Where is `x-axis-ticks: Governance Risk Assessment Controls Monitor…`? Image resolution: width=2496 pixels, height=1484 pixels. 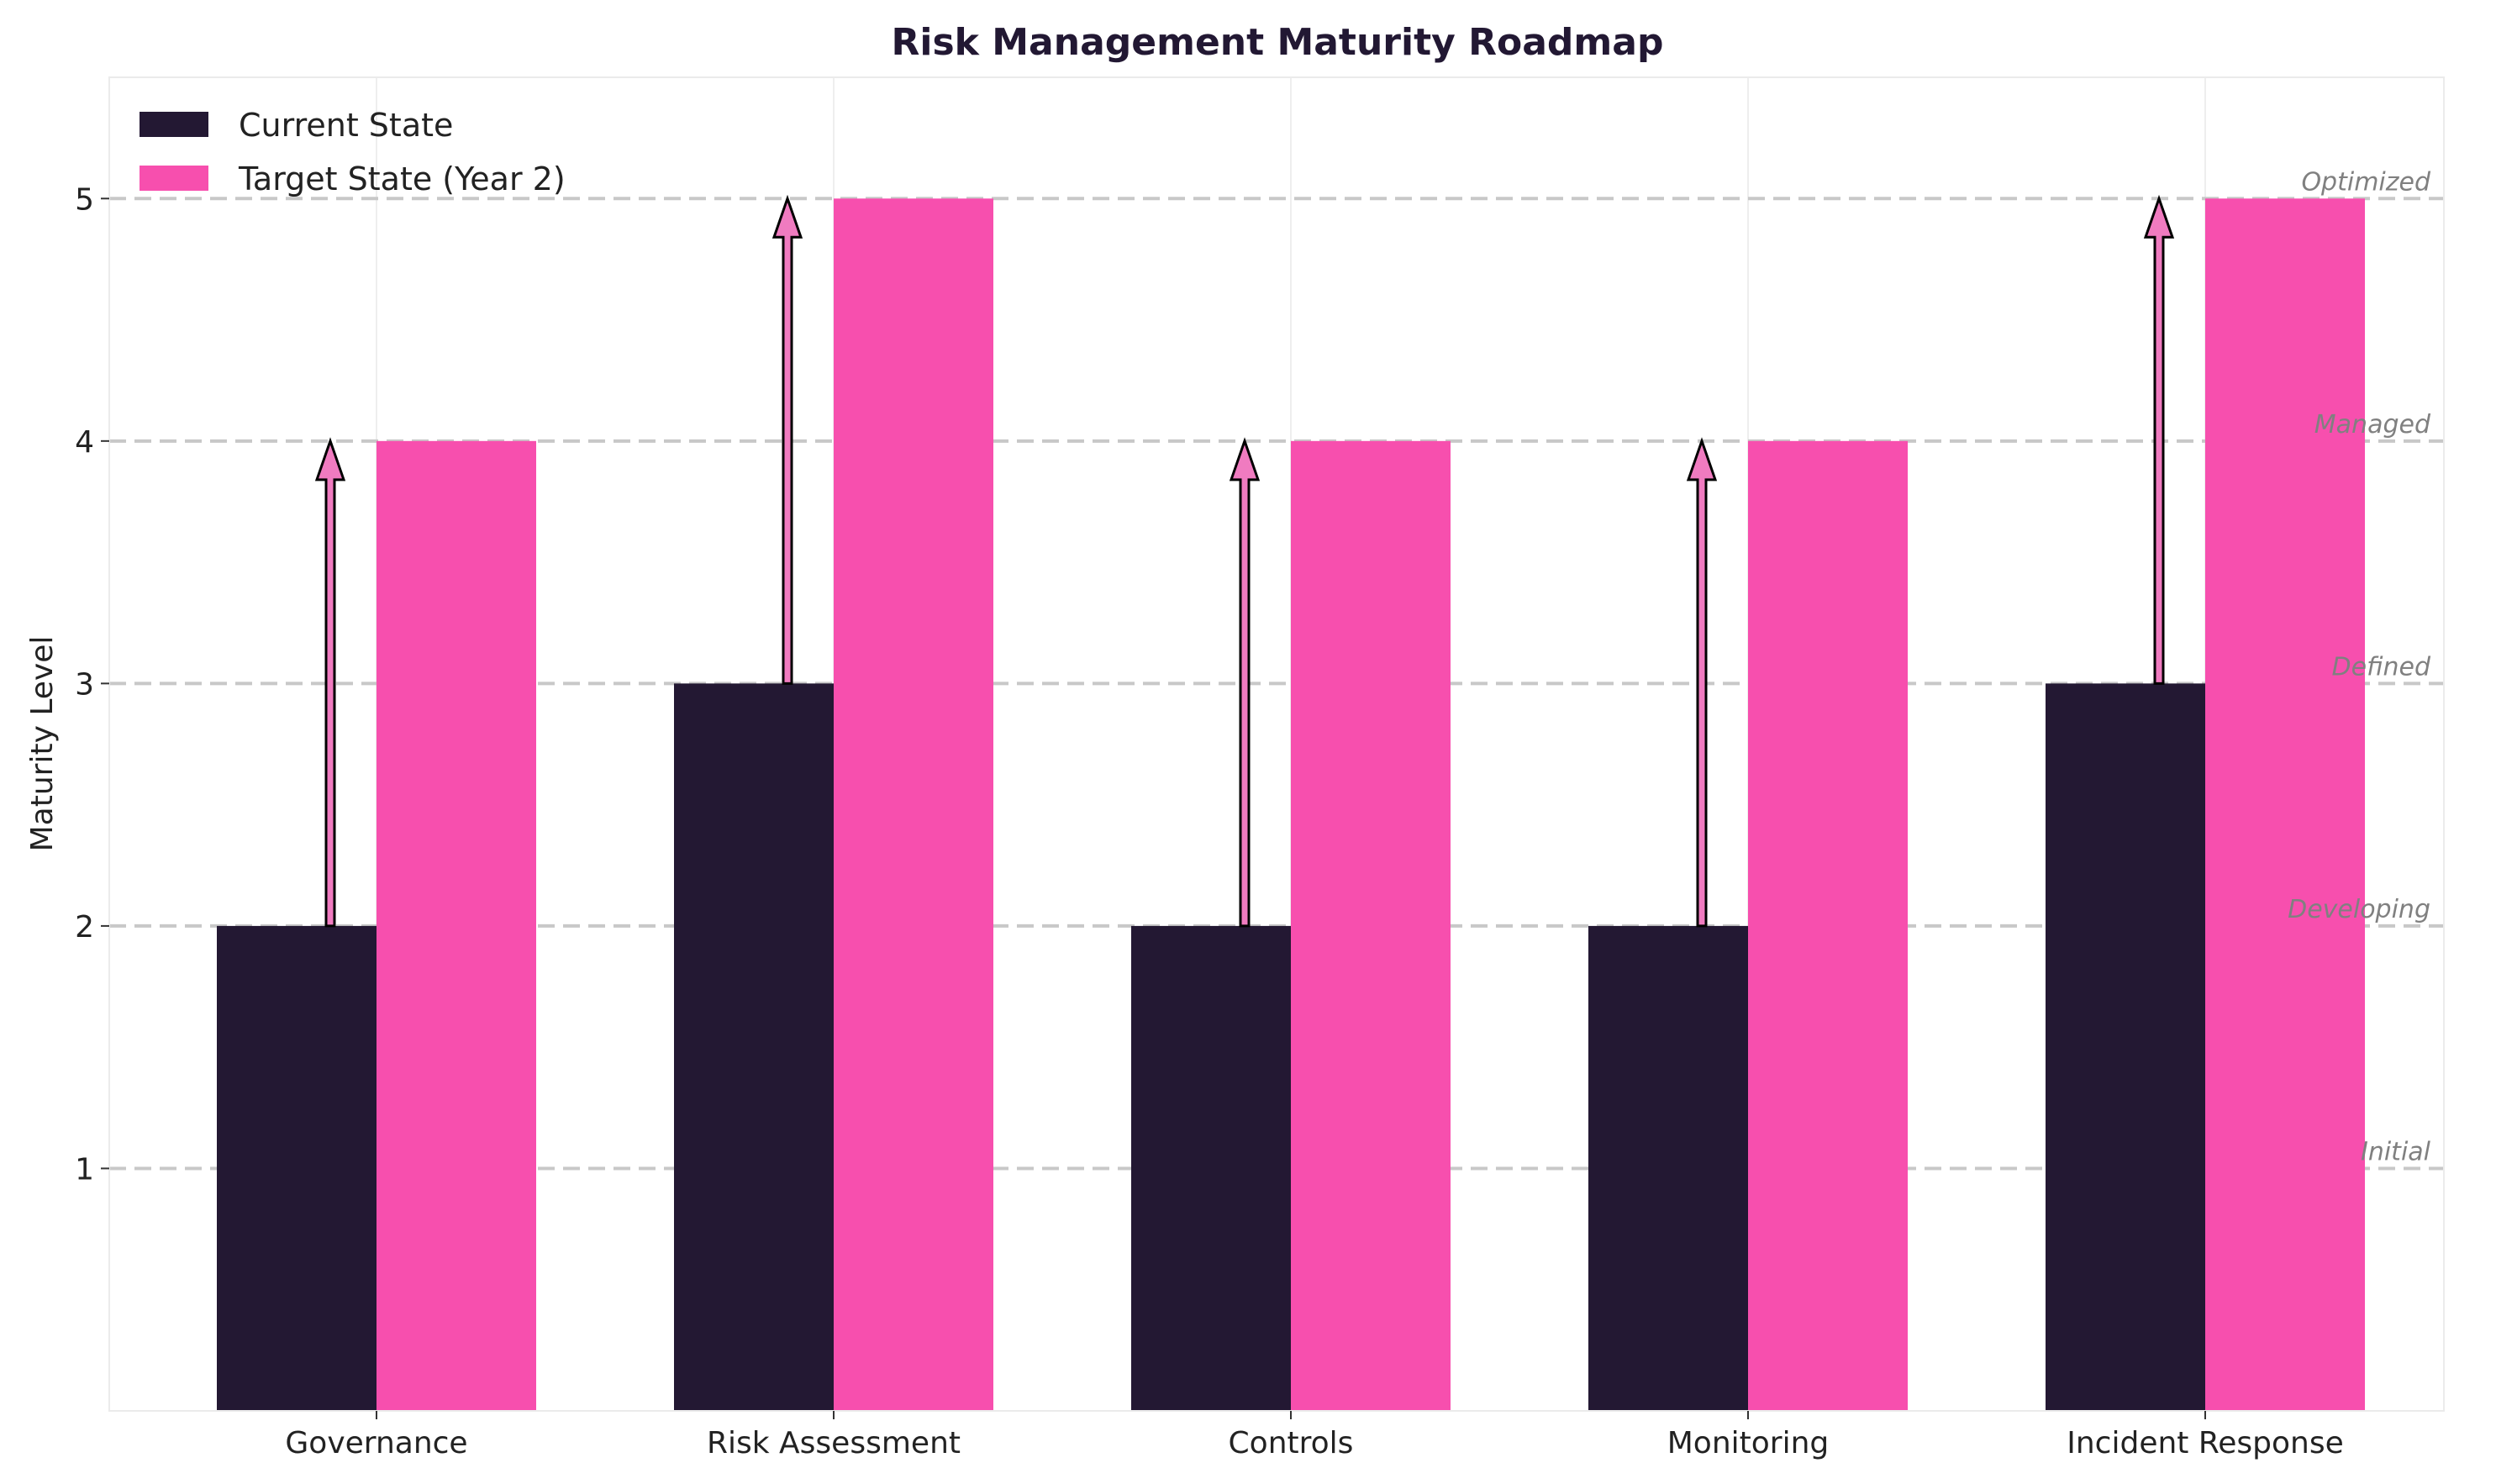
x-axis-ticks: Governance Risk Assessment Controls Monitor… is located at coordinates (1314, 1436).